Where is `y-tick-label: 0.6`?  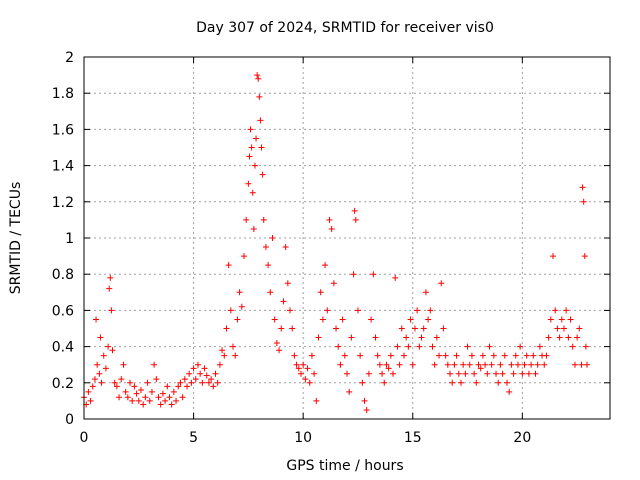
y-tick-label: 0.6 is located at coordinates (63, 311).